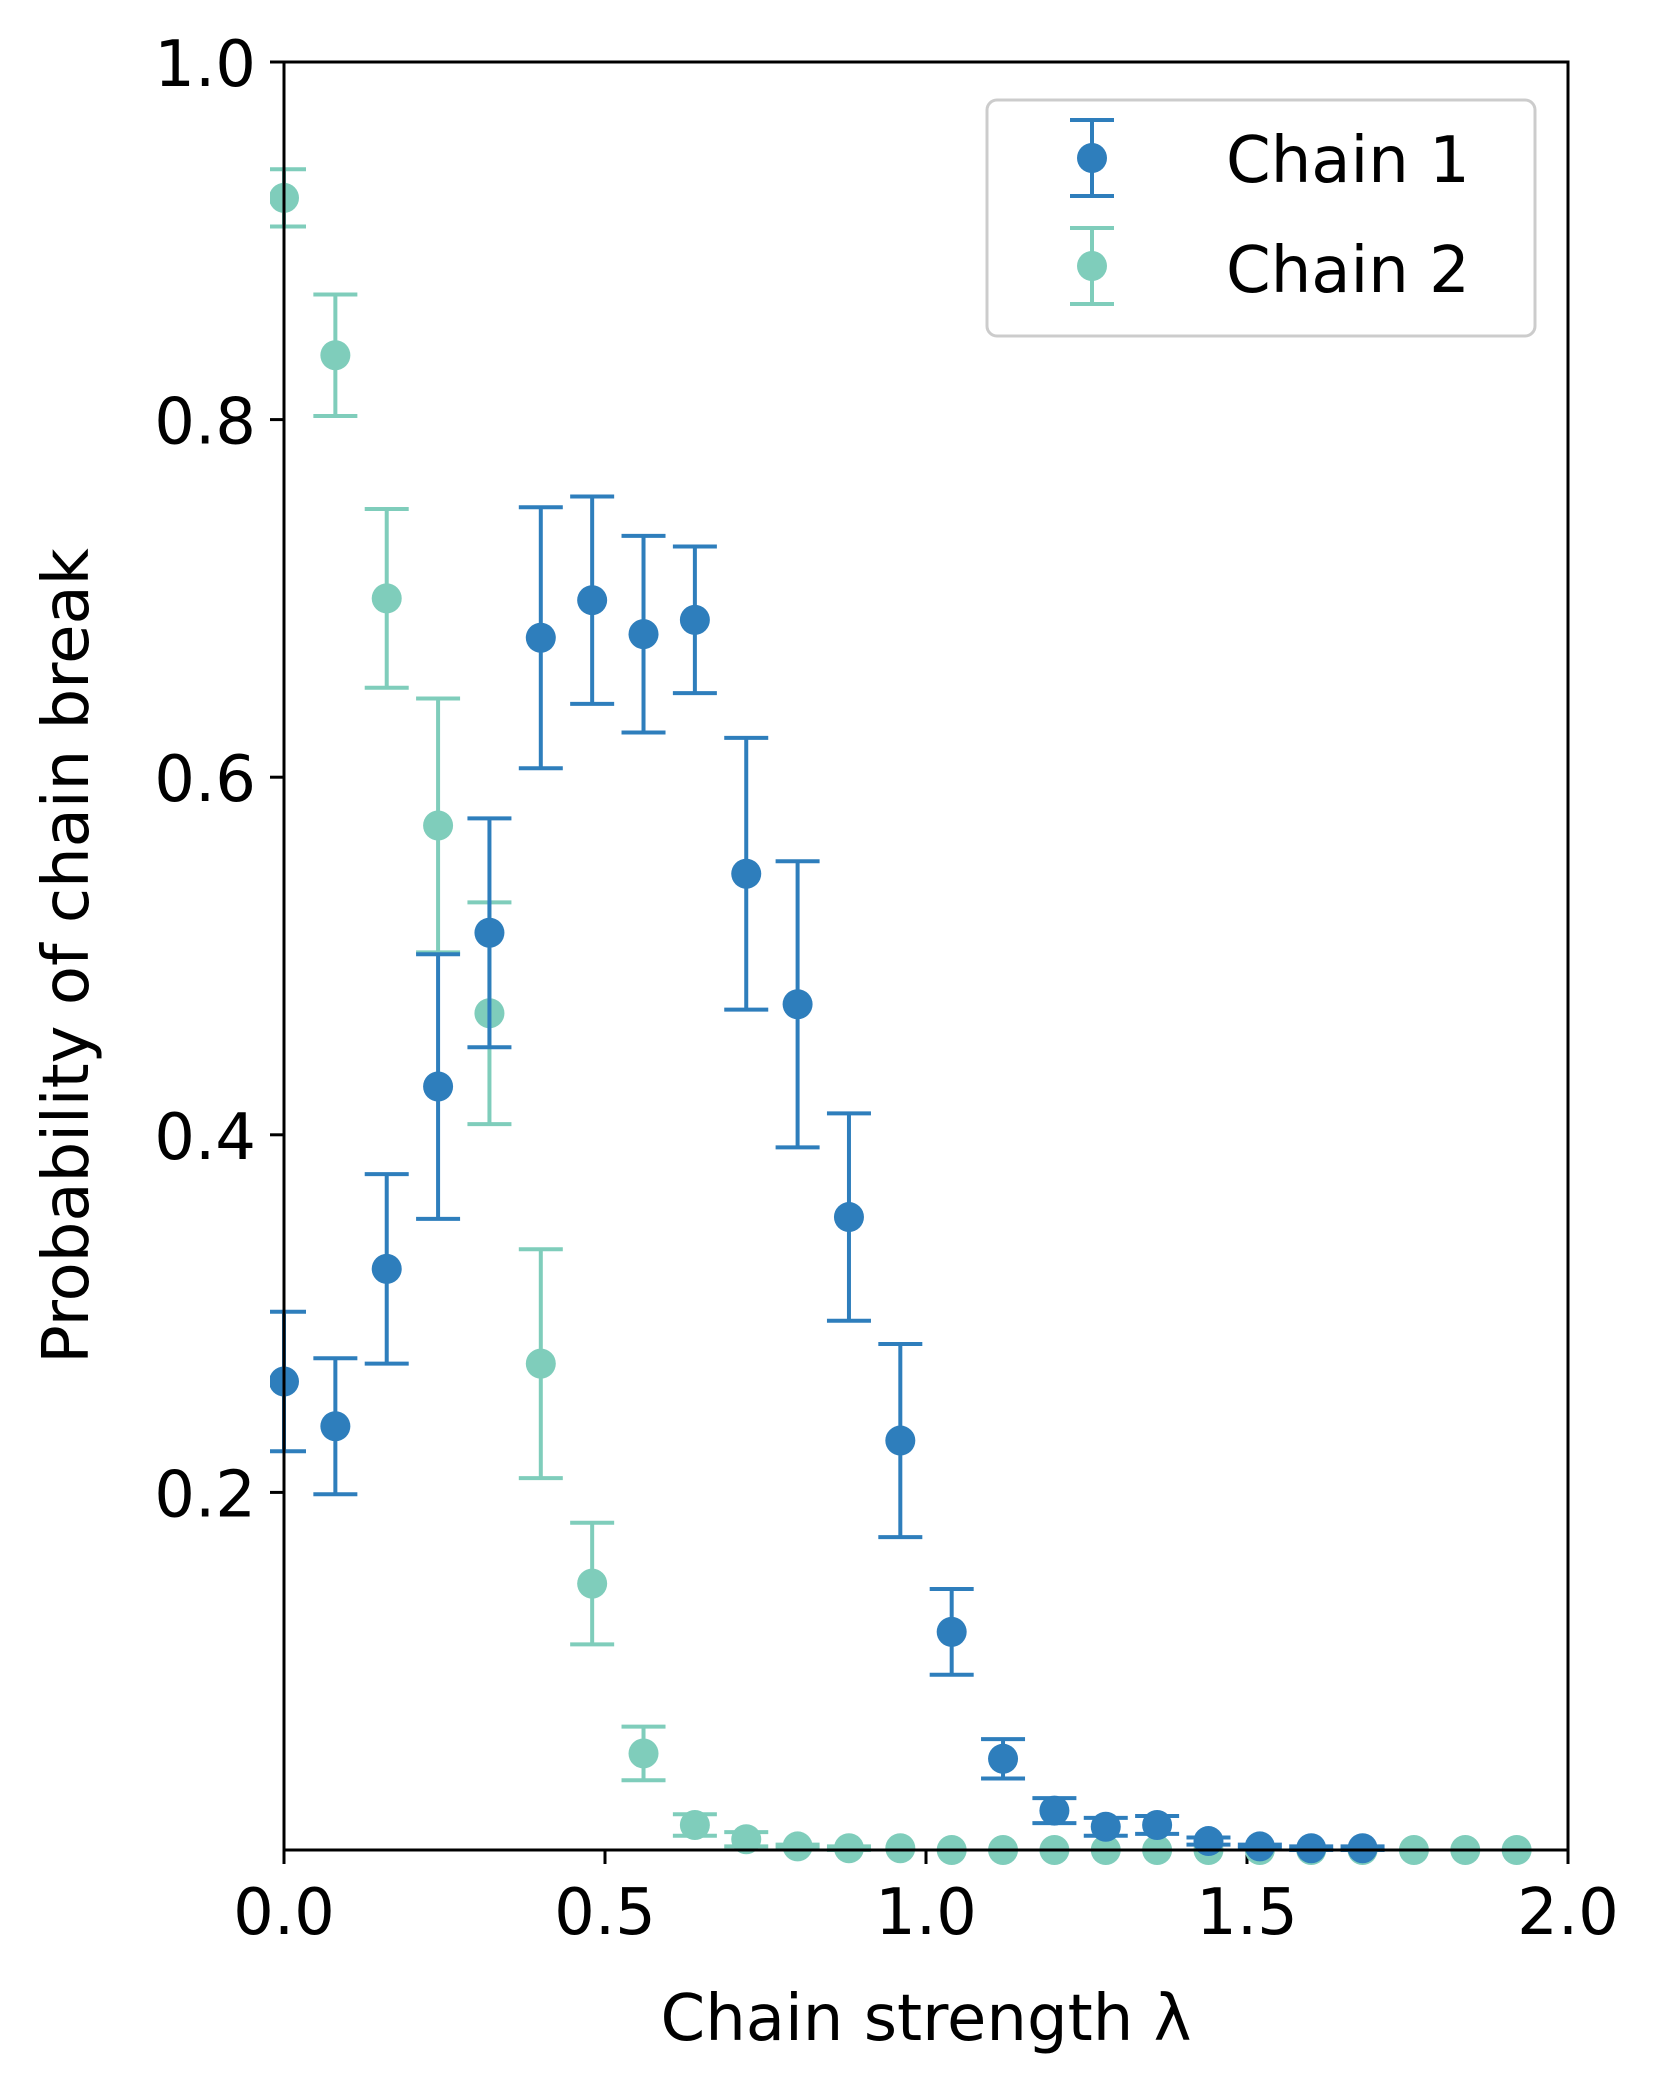 Image resolution: width=1663 pixels, height=2086 pixels. I want to click on y-tick-label: 0.4, so click(205, 1138).